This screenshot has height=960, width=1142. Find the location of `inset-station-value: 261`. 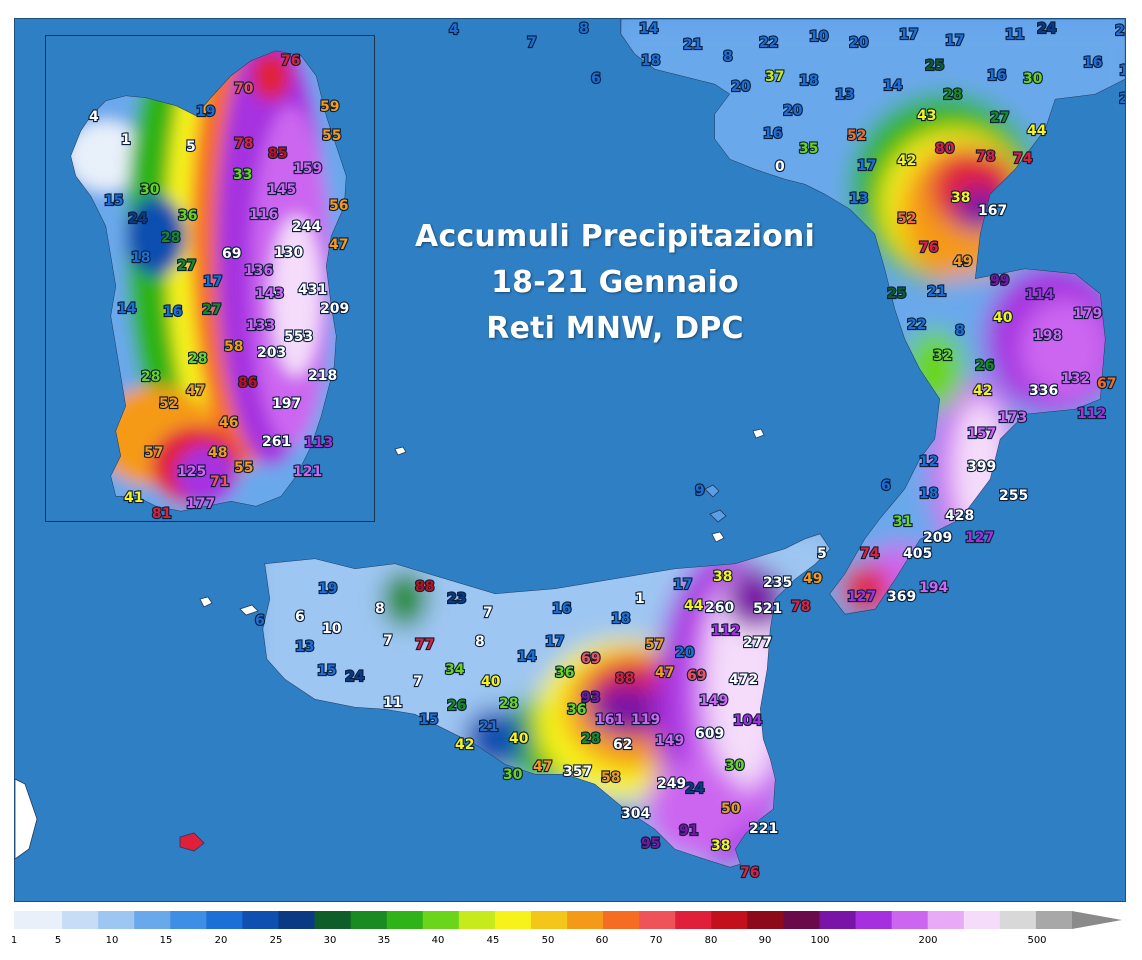

inset-station-value: 261 is located at coordinates (276, 442).